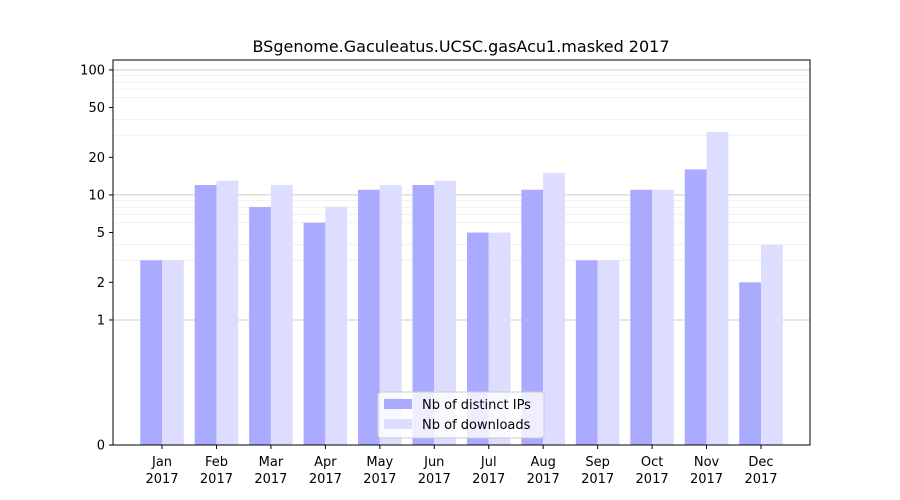  What do you see at coordinates (476, 405) in the screenshot?
I see `legend-label: Nb of distinct IPs` at bounding box center [476, 405].